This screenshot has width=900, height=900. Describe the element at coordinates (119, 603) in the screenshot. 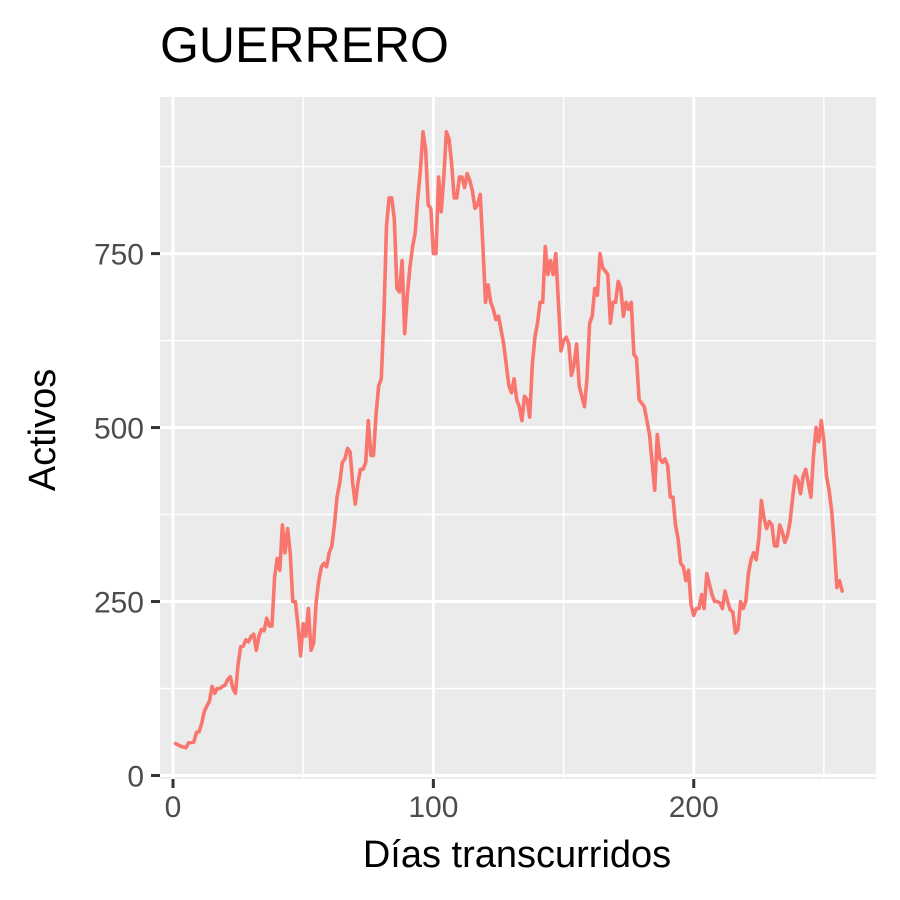

I see `y-tick-label: 250` at that location.